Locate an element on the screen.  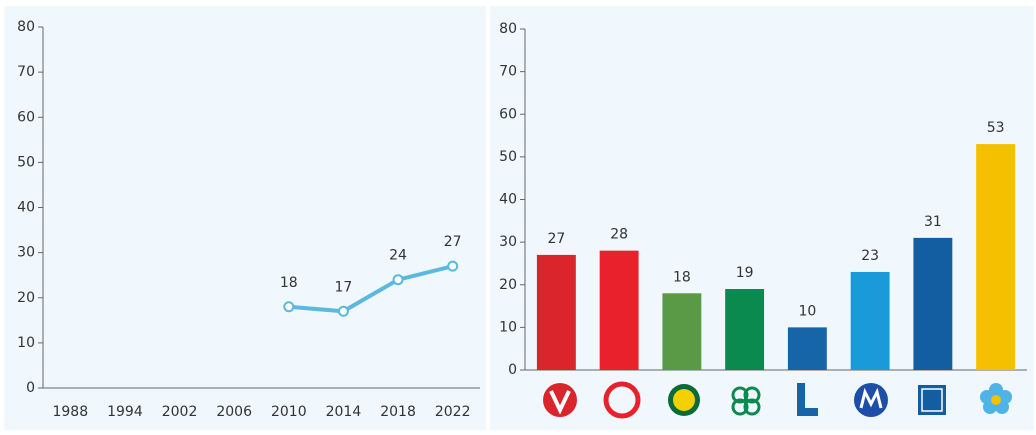
x-tick-label: 2018 is located at coordinates (398, 412).